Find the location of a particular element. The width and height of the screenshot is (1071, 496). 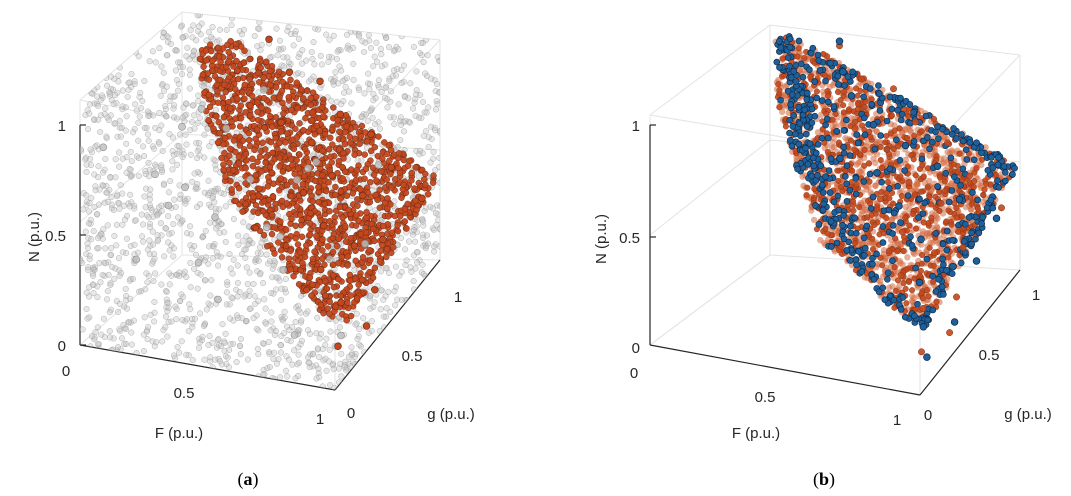

panel-b-y-tick-1: 1 is located at coordinates (1036, 295).